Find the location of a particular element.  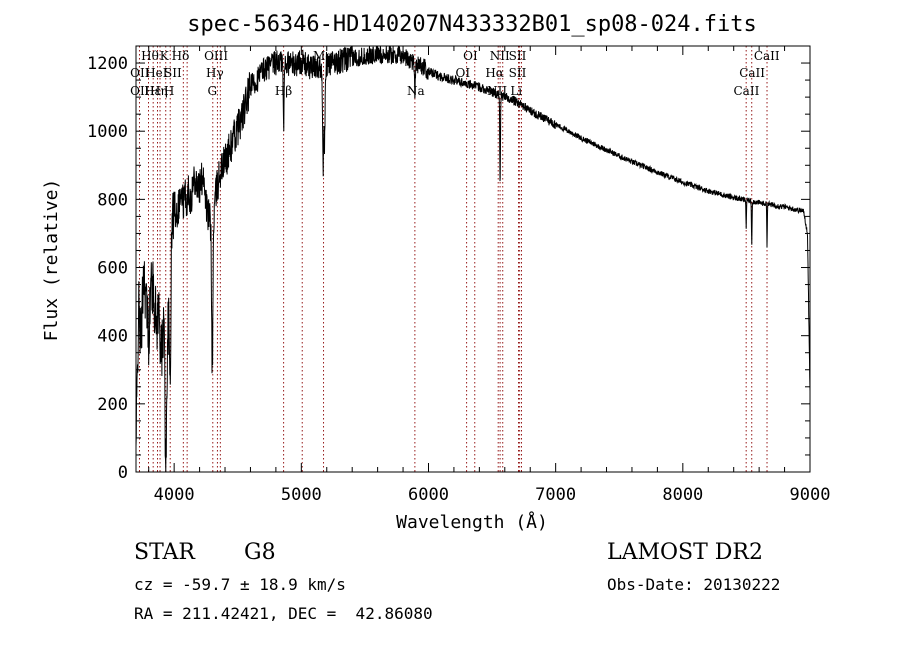

obs-date: Obs-Date: 20130222 is located at coordinates (694, 584).